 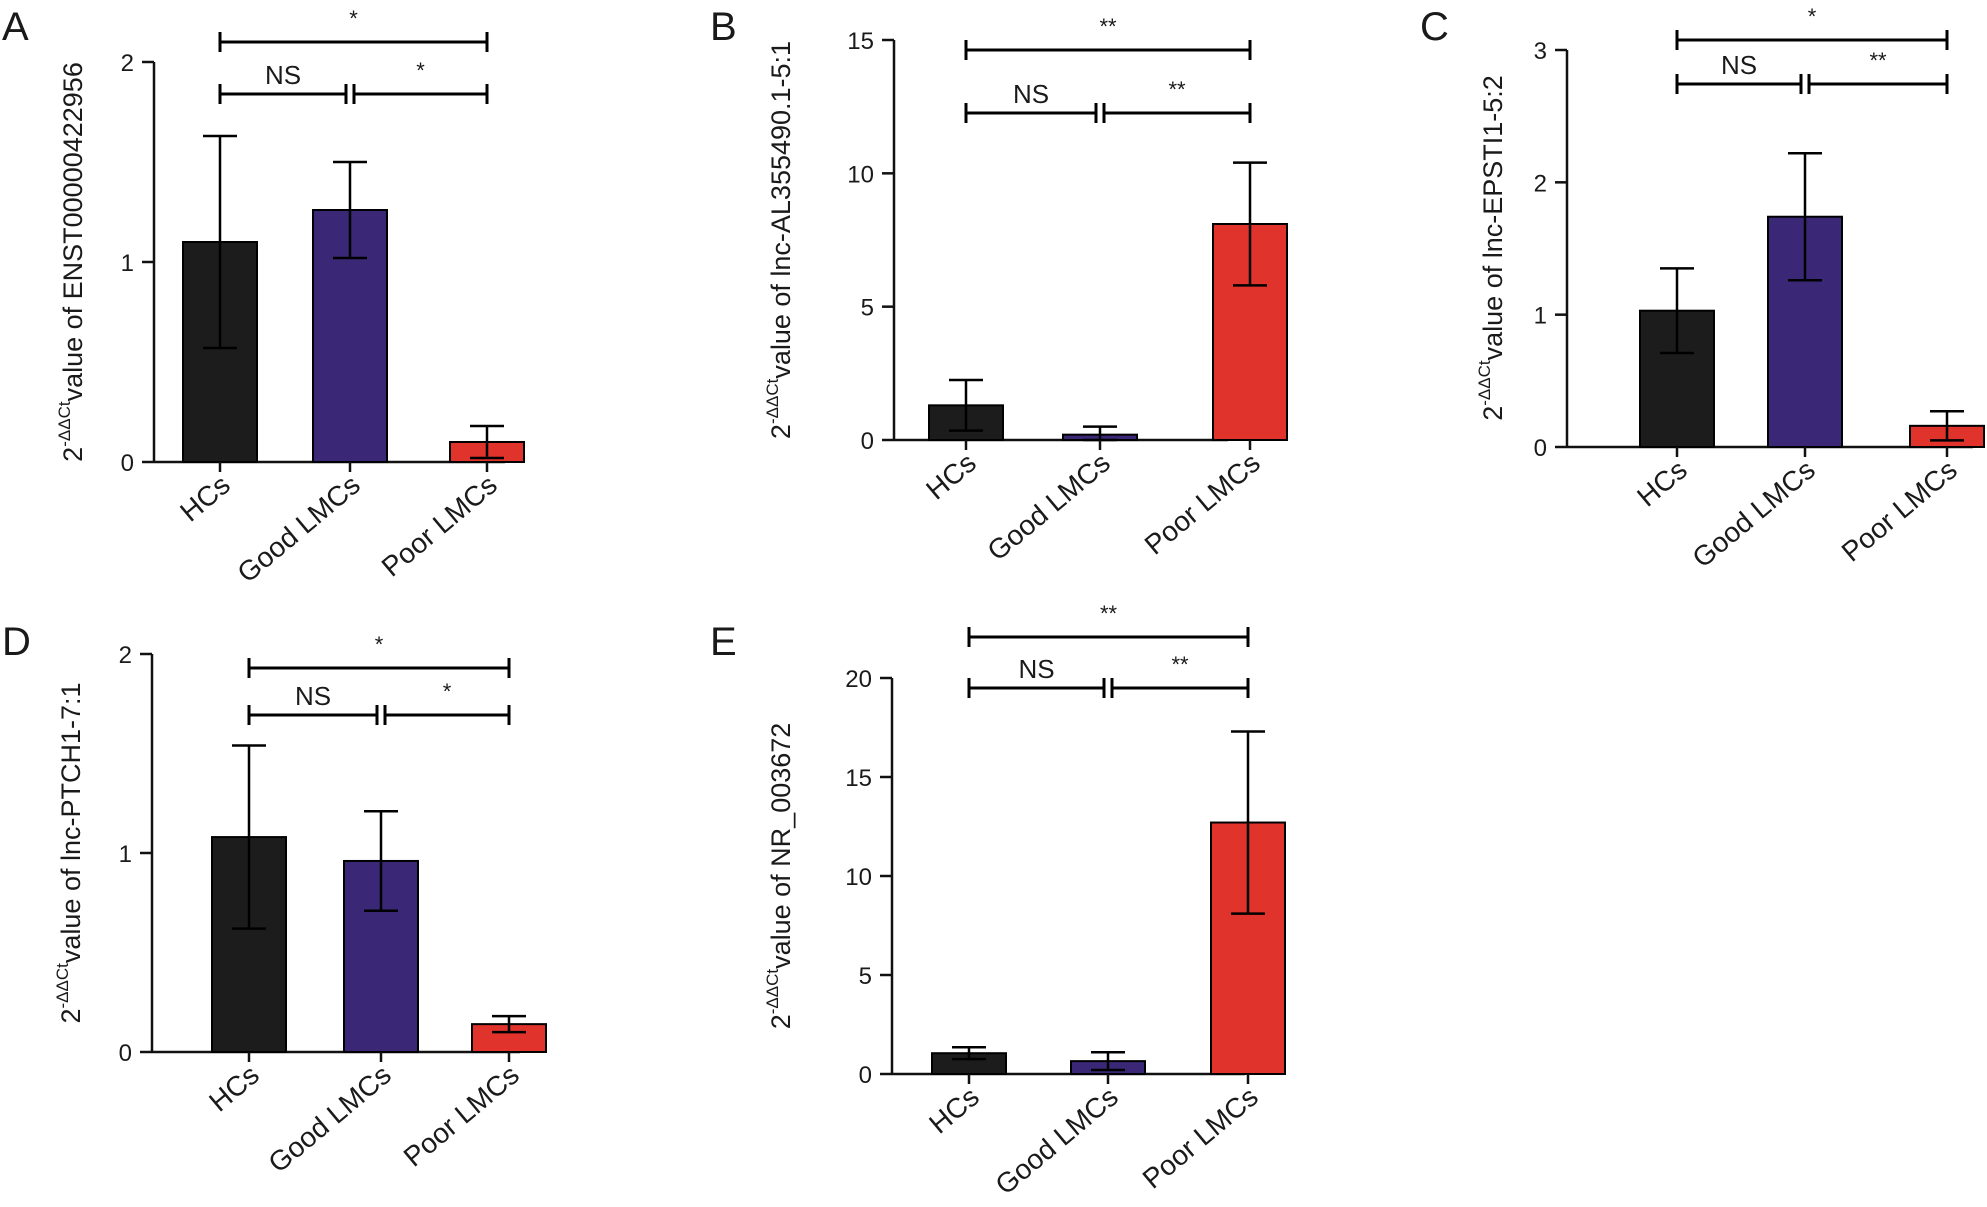 I want to click on panel-a-y-tick-label: 0, so click(x=127, y=463).